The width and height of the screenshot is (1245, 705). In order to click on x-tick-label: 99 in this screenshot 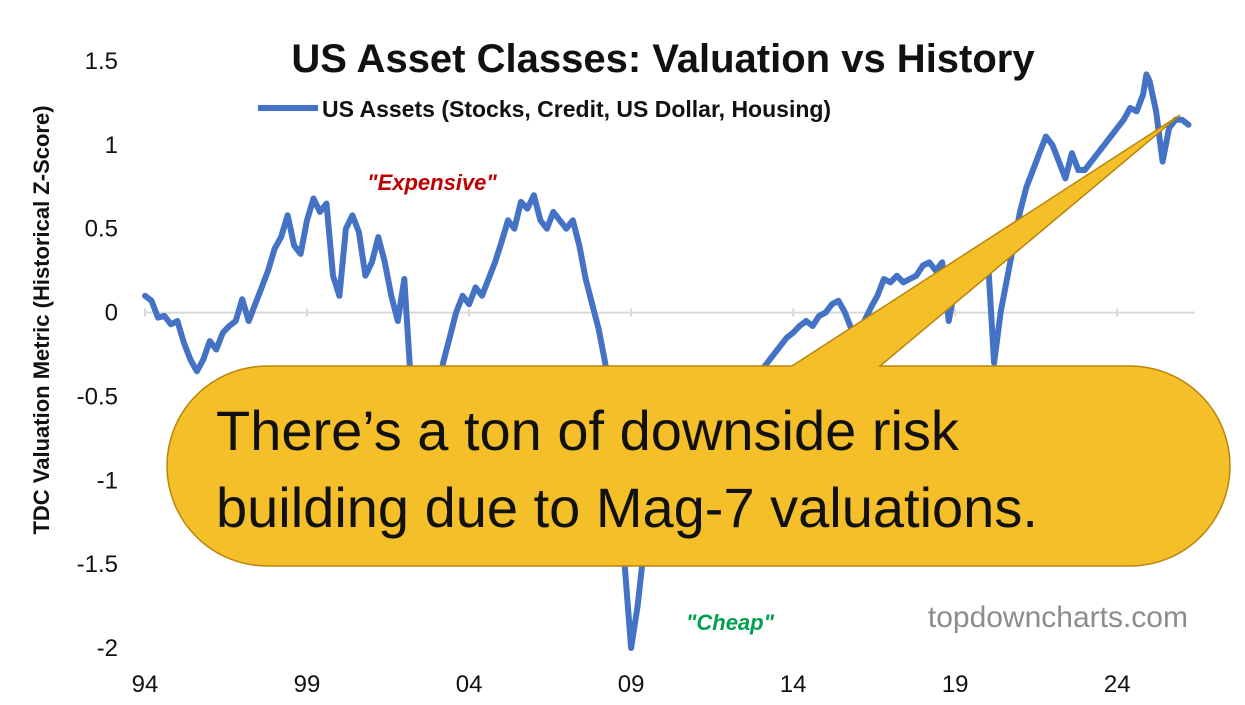, I will do `click(307, 684)`.